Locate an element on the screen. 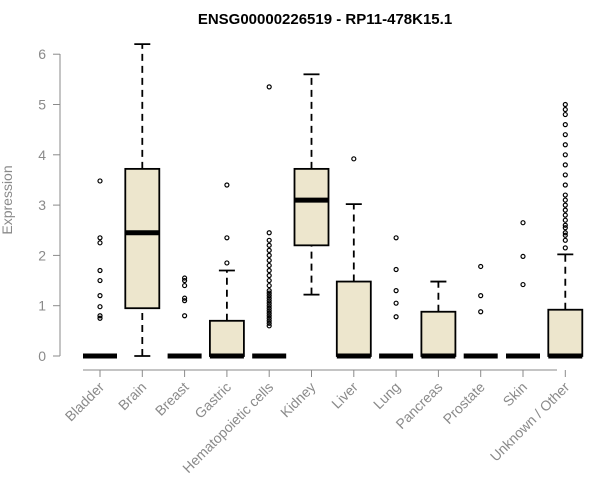 The width and height of the screenshot is (600, 500). y-axis-ticks: 0 1 2 3 4 5 6 is located at coordinates (49, 205).